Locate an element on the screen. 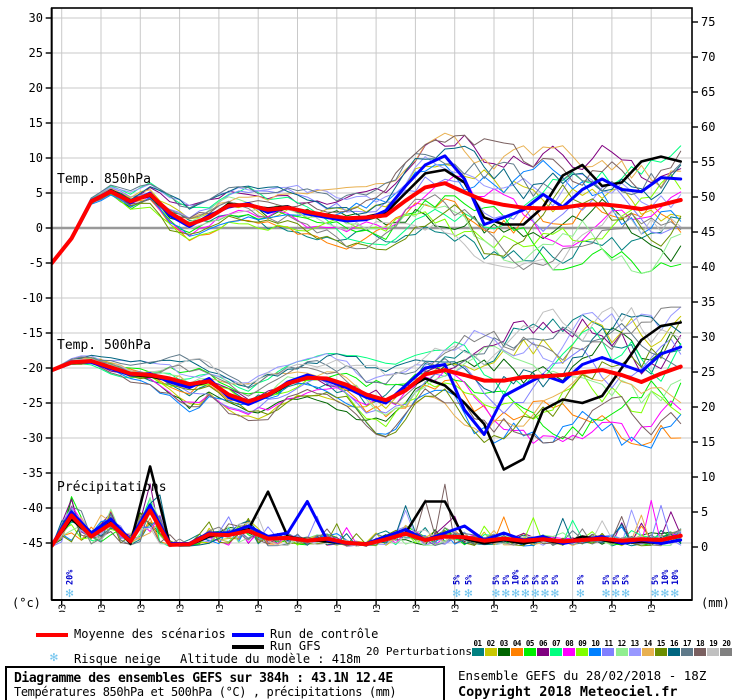 The width and height of the screenshot is (740, 700). perturbation-number: 20 is located at coordinates (726, 643).